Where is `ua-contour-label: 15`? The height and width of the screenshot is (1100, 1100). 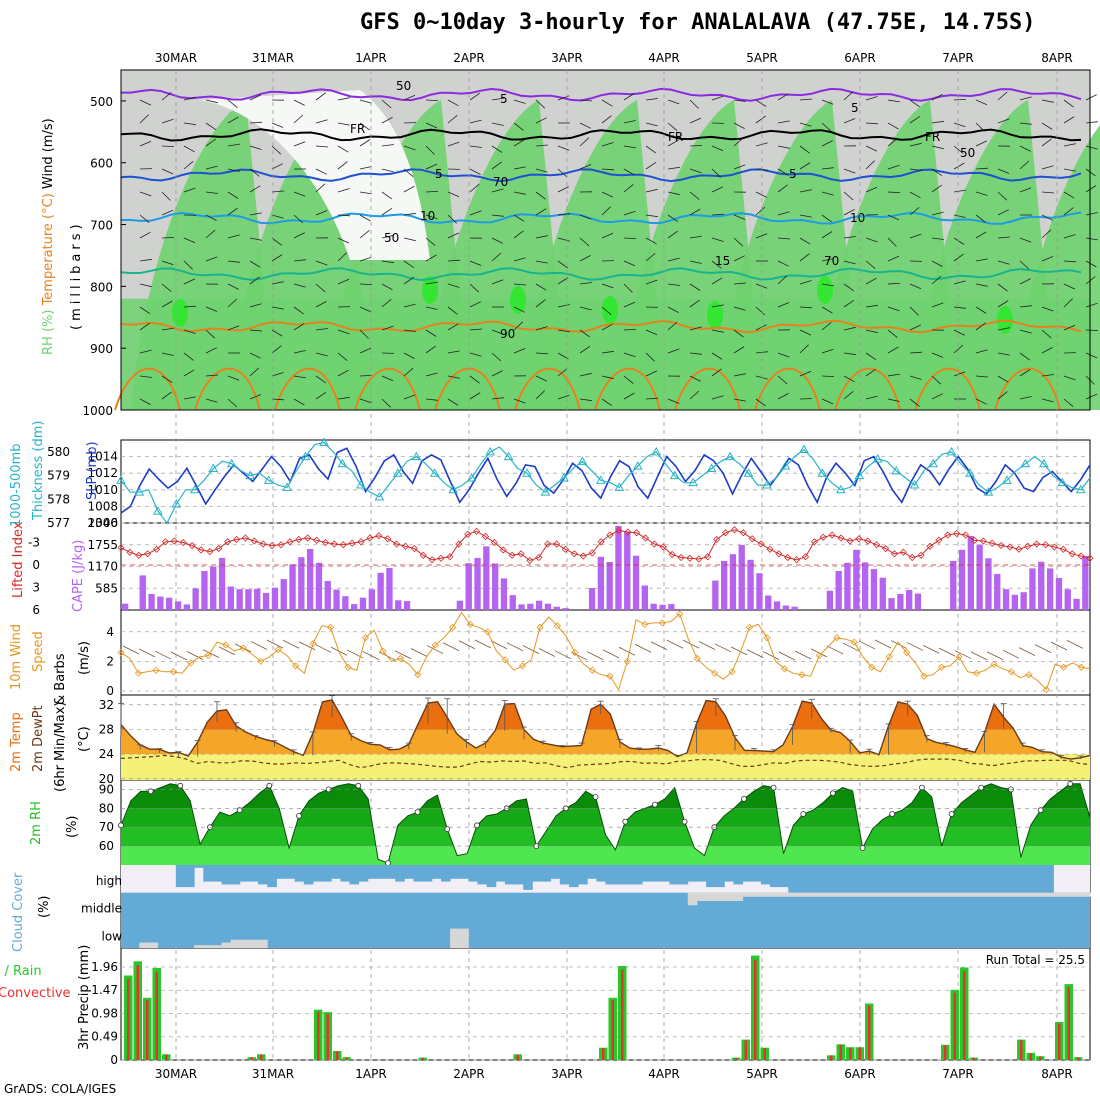
ua-contour-label: 15 is located at coordinates (722, 261).